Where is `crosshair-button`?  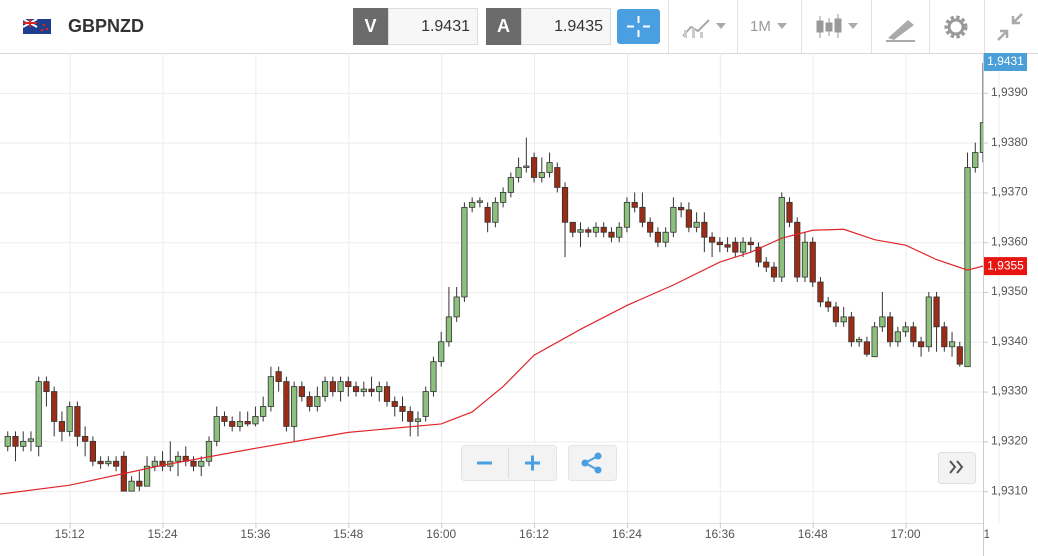
crosshair-button is located at coordinates (638, 26).